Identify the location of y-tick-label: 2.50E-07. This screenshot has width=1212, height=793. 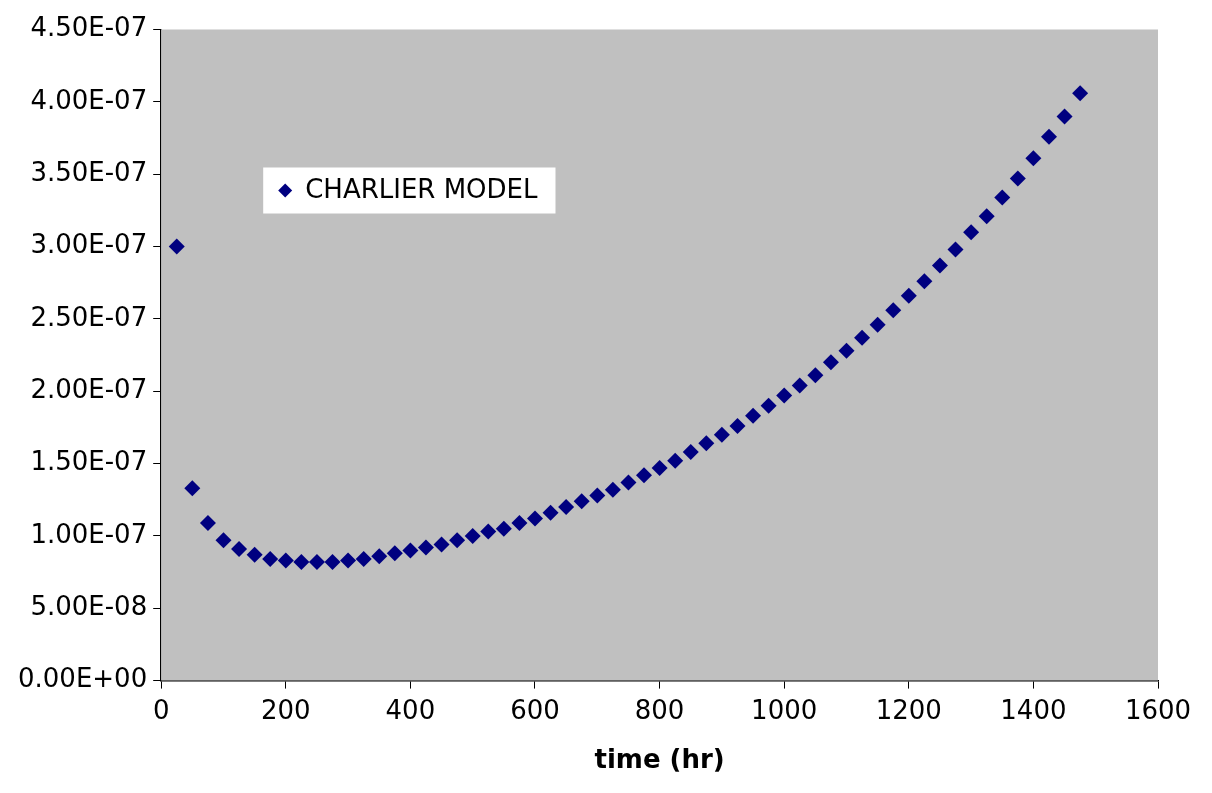
(89, 316).